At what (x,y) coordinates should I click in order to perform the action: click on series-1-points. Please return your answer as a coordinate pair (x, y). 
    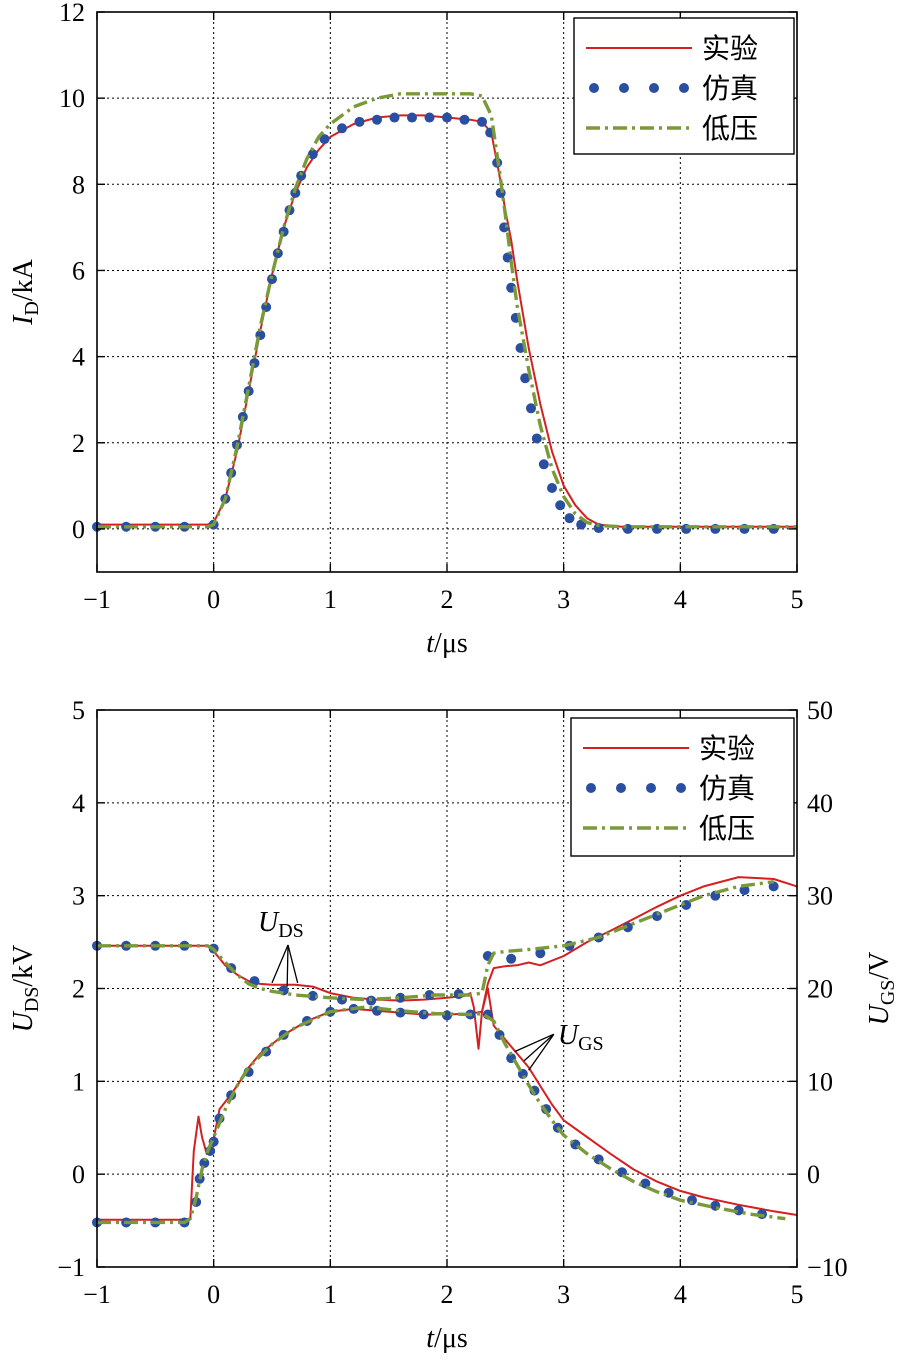
    Looking at the image, I should click on (435, 943).